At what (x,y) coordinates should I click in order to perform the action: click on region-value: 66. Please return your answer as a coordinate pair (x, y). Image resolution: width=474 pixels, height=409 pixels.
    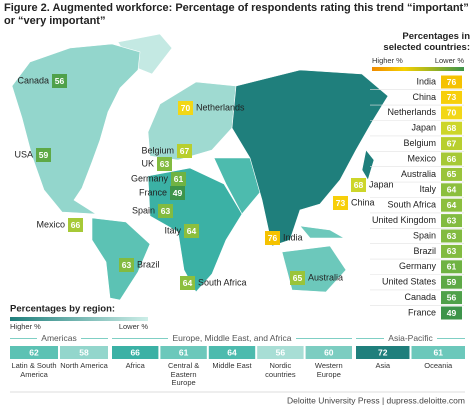
    Looking at the image, I should click on (135, 352).